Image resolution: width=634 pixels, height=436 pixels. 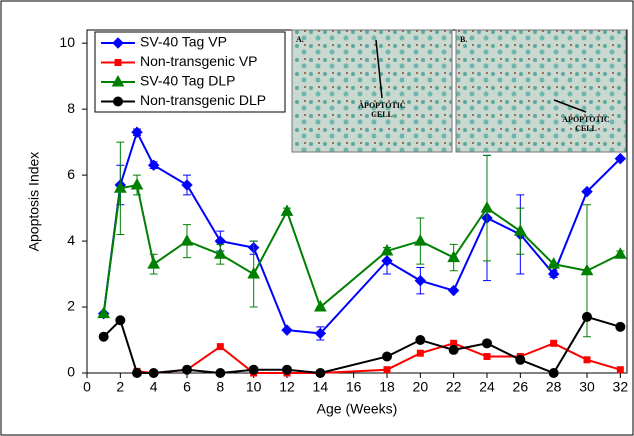 I want to click on x-tick-label: 32, so click(x=621, y=387).